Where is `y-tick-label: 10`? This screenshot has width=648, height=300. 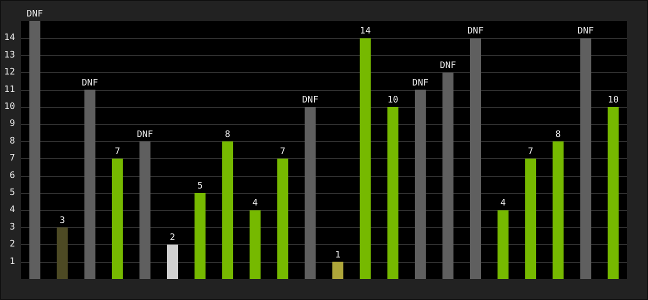
y-tick-label: 10 is located at coordinates (9, 107).